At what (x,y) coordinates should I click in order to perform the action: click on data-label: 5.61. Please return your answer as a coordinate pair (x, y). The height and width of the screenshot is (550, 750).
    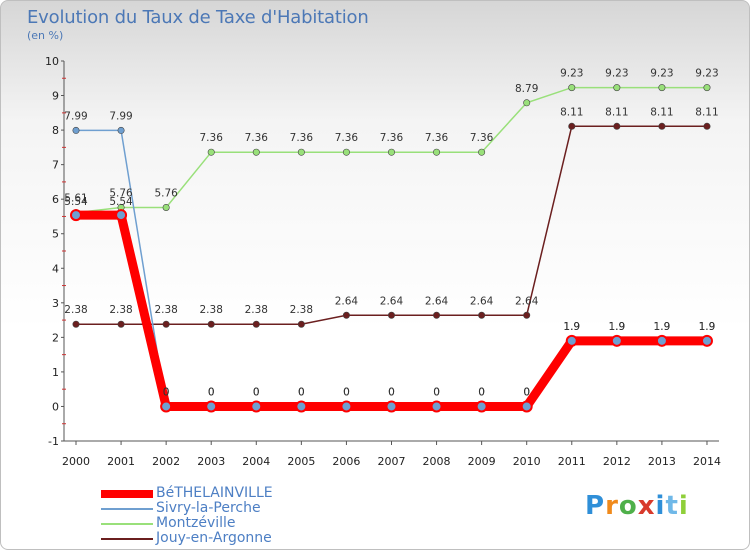
    Looking at the image, I should click on (75, 199).